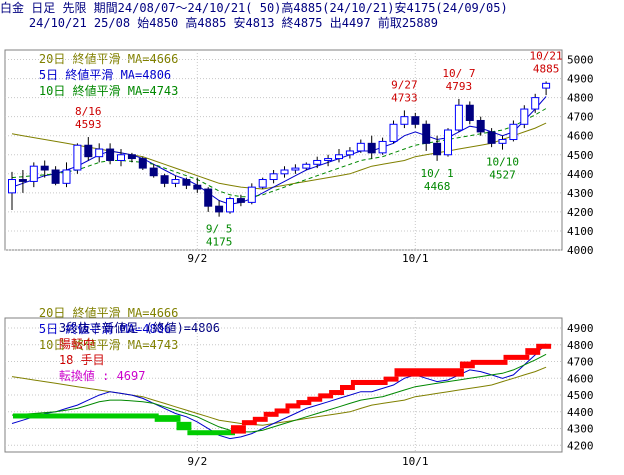 This screenshot has height=475, width=624. I want to click on top-y-tick-label: 4800, so click(580, 98).